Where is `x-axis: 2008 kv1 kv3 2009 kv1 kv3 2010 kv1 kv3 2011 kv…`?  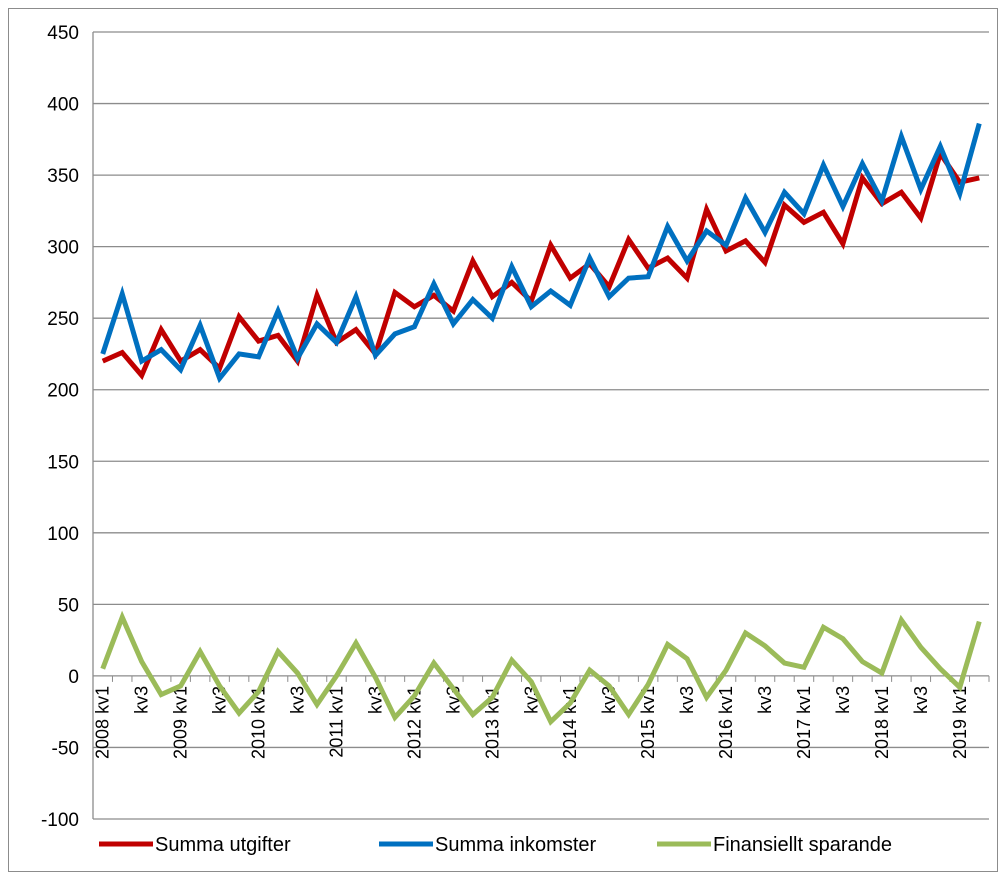 x-axis: 2008 kv1 kv3 2009 kv1 kv3 2010 kv1 kv3 2011 kv… is located at coordinates (541, 717).